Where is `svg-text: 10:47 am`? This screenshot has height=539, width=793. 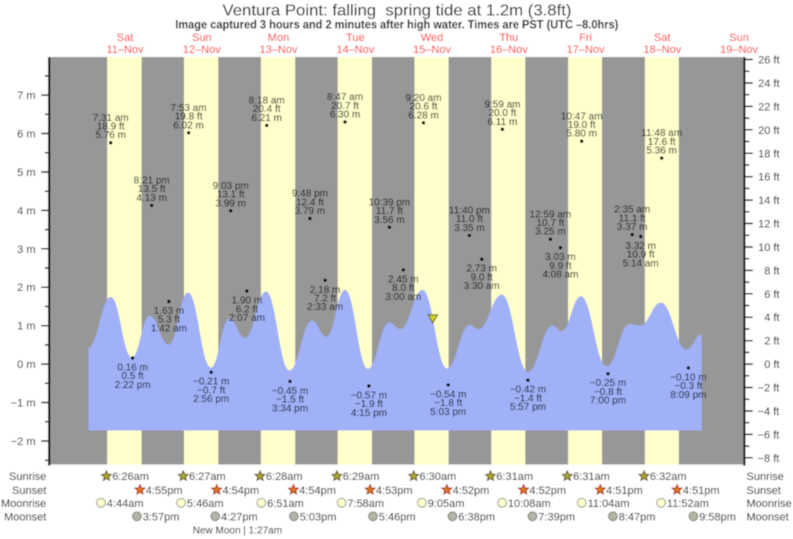
svg-text: 10:47 am is located at coordinates (582, 116).